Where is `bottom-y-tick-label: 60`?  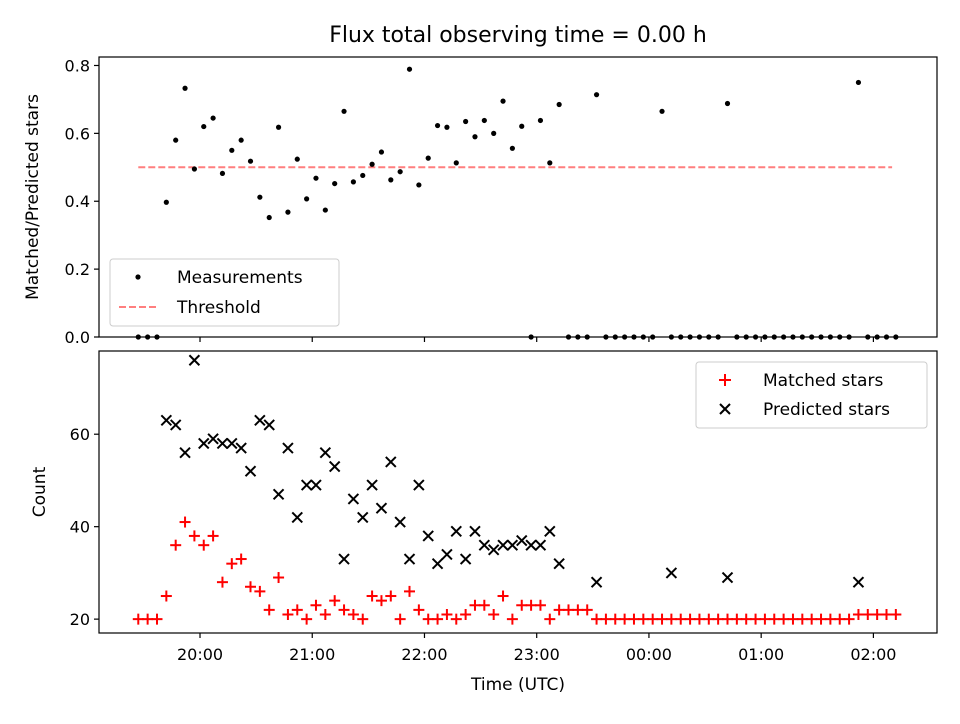 bottom-y-tick-label: 60 is located at coordinates (80, 434).